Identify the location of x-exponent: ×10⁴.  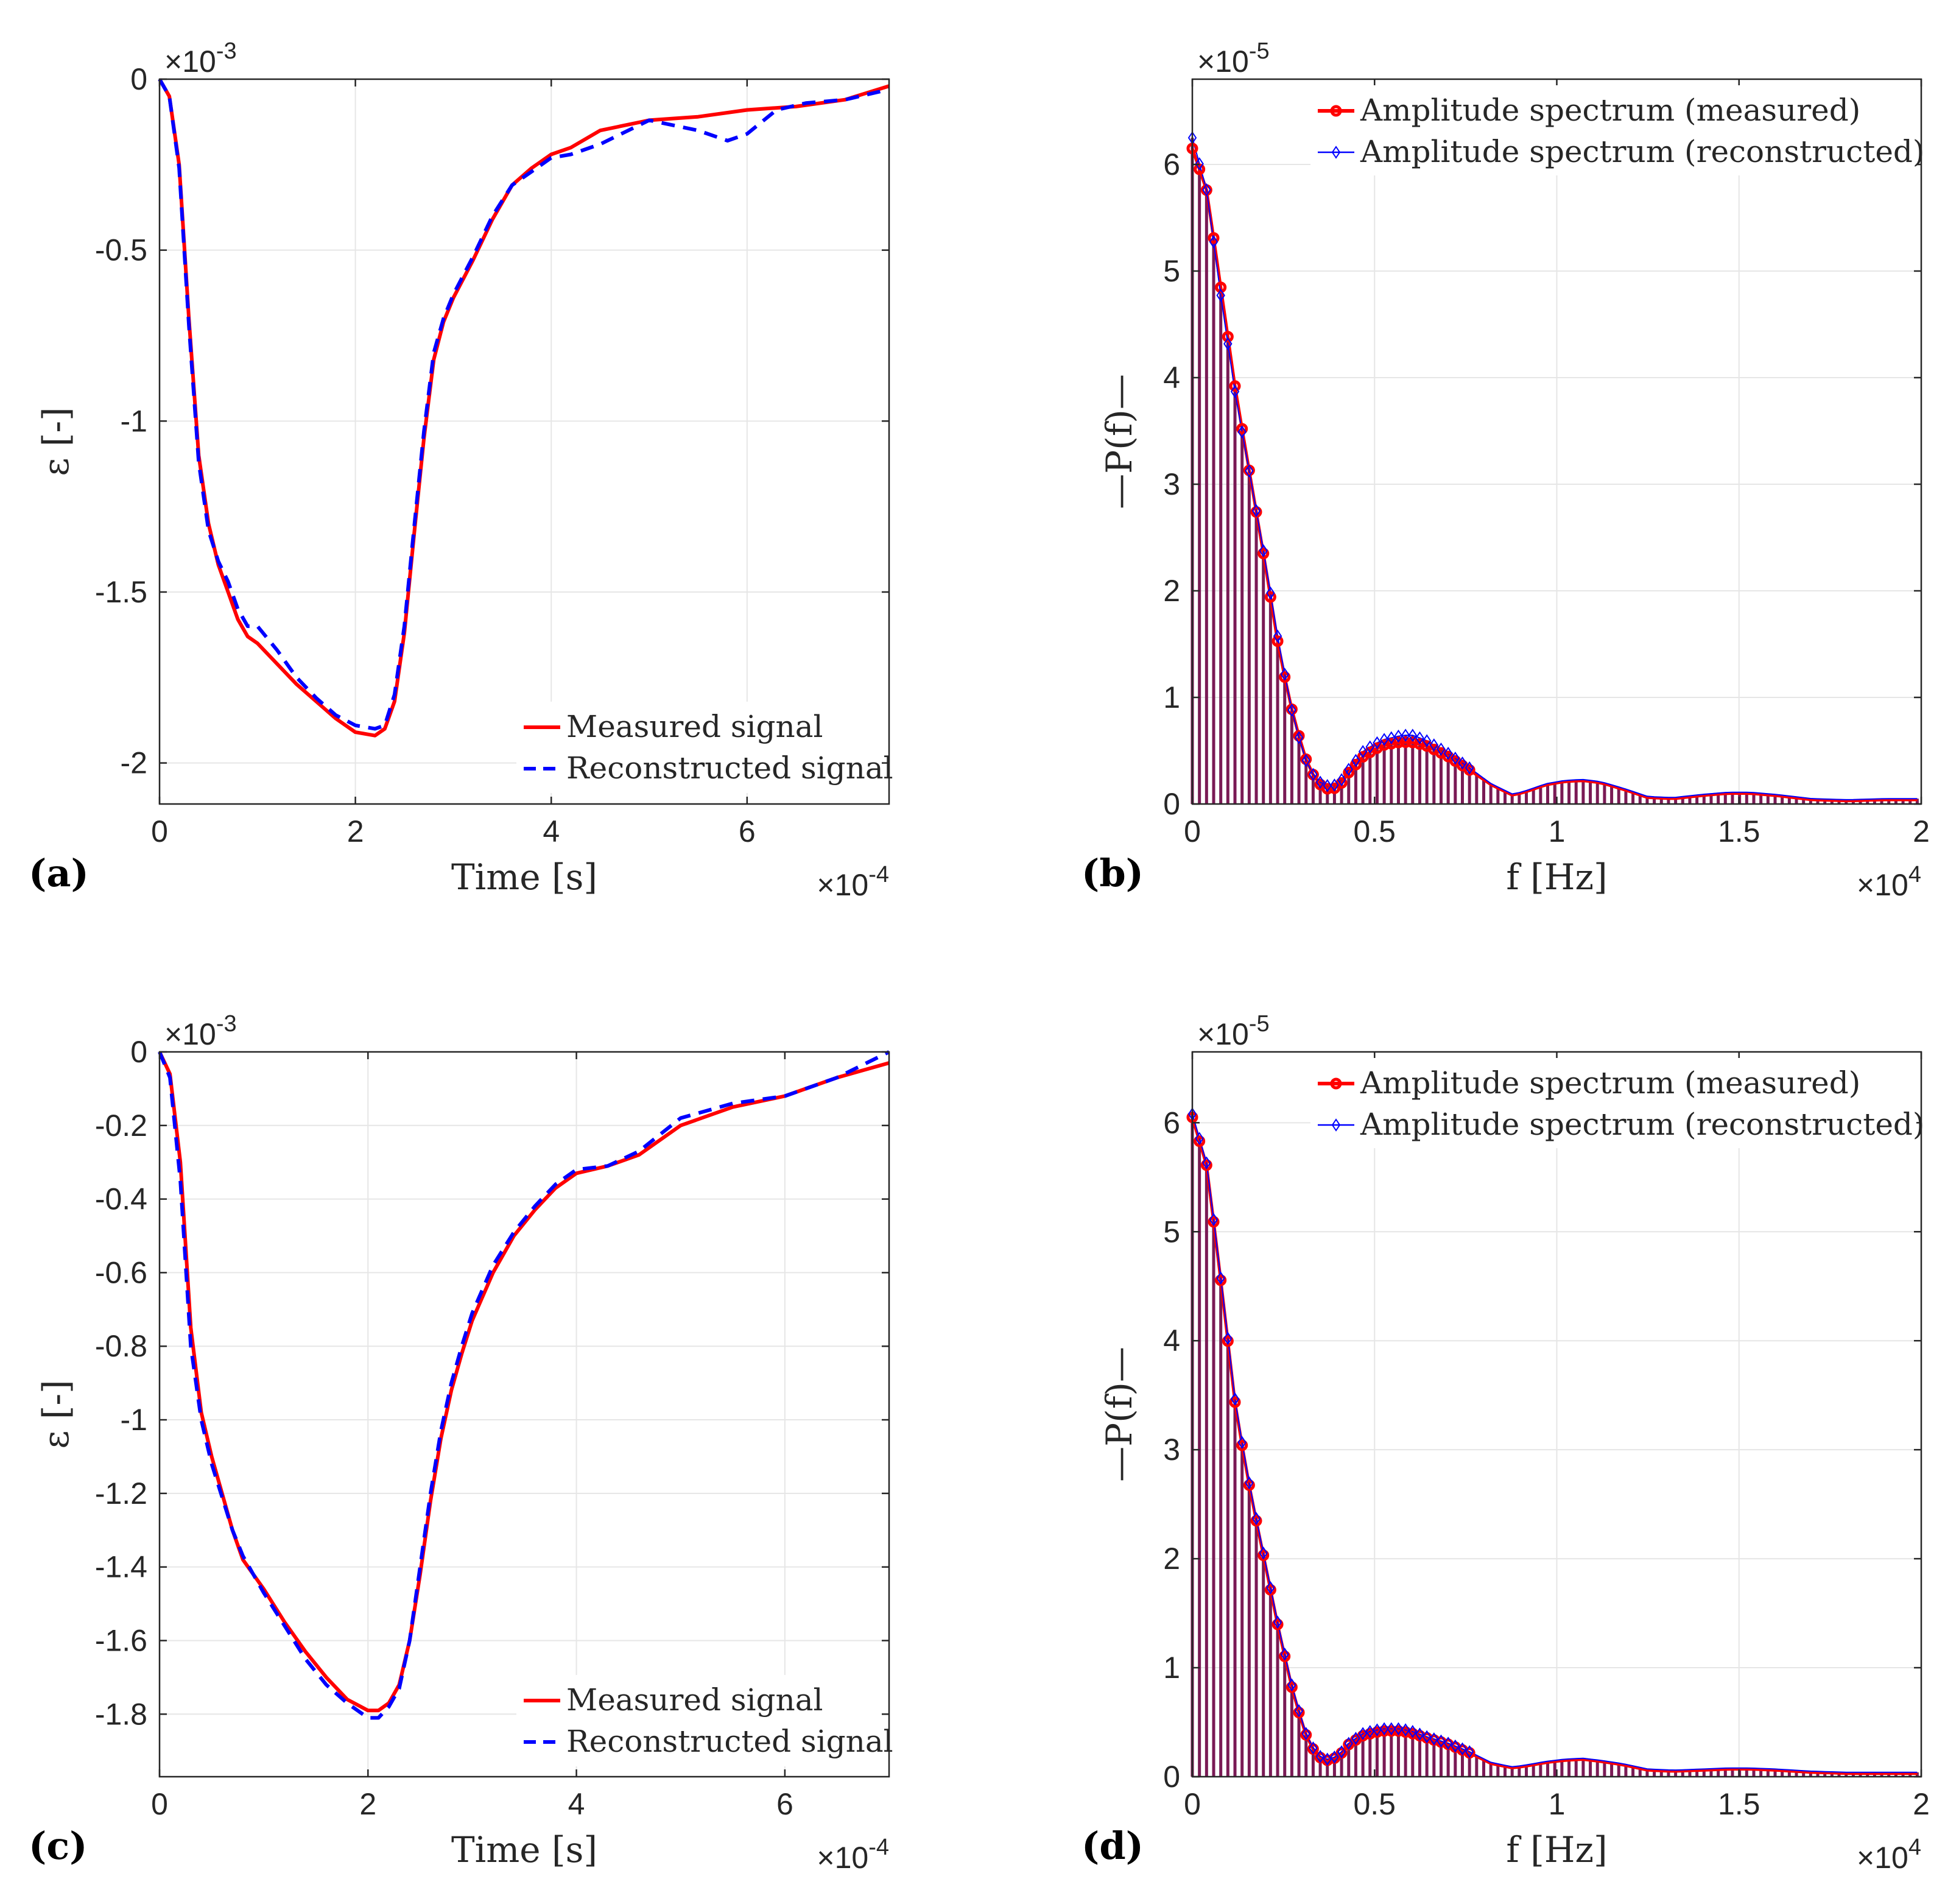
(1889, 882).